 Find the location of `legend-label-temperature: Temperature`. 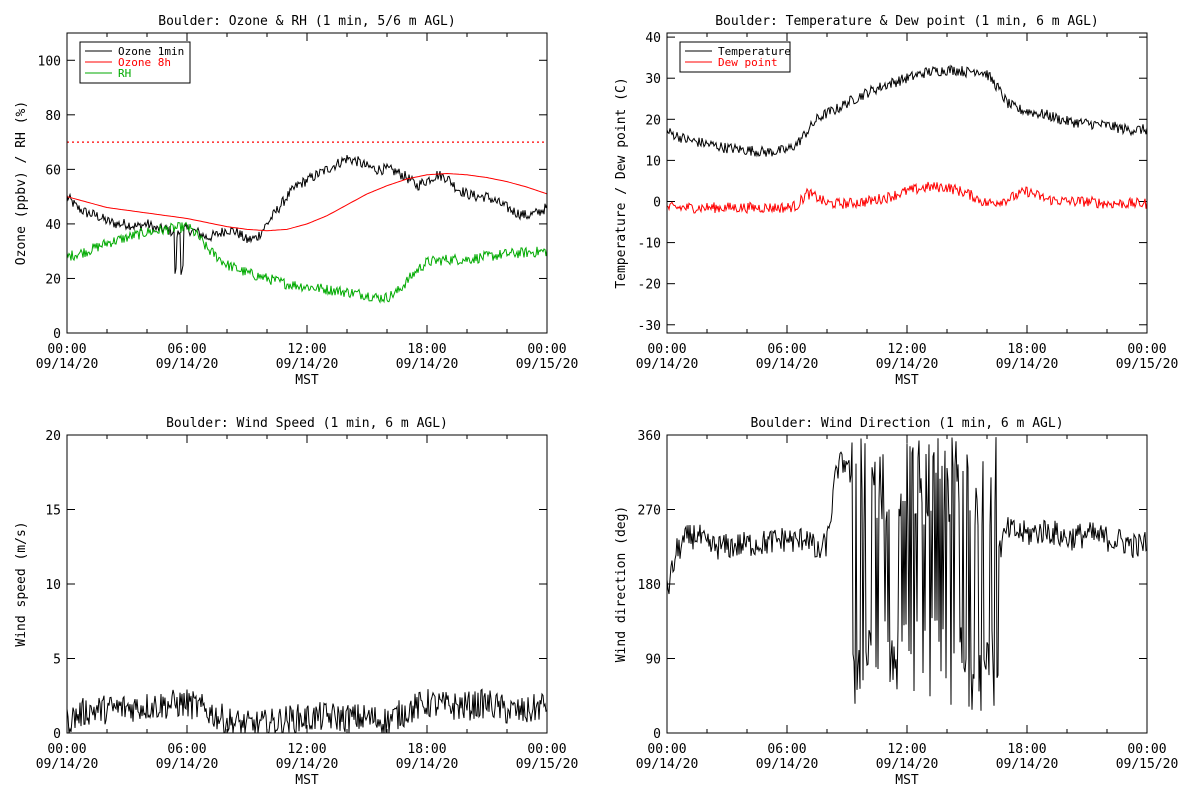

legend-label-temperature: Temperature is located at coordinates (754, 51).